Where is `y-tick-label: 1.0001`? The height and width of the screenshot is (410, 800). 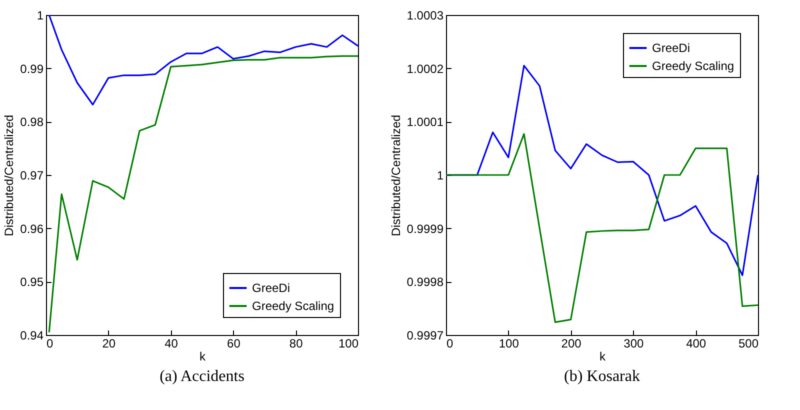
y-tick-label: 1.0001 is located at coordinates (425, 122).